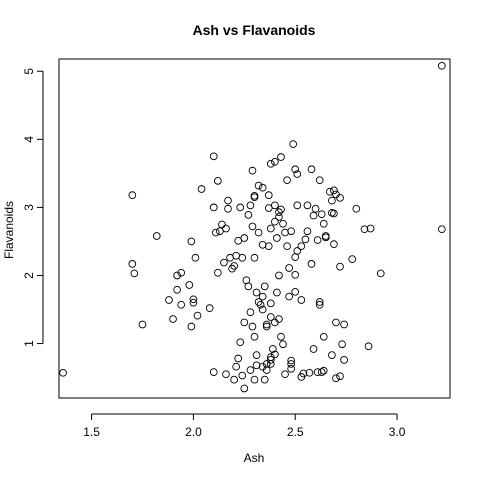  What do you see at coordinates (254, 30) in the screenshot?
I see `chart-title: Ash vs Flavanoids` at bounding box center [254, 30].